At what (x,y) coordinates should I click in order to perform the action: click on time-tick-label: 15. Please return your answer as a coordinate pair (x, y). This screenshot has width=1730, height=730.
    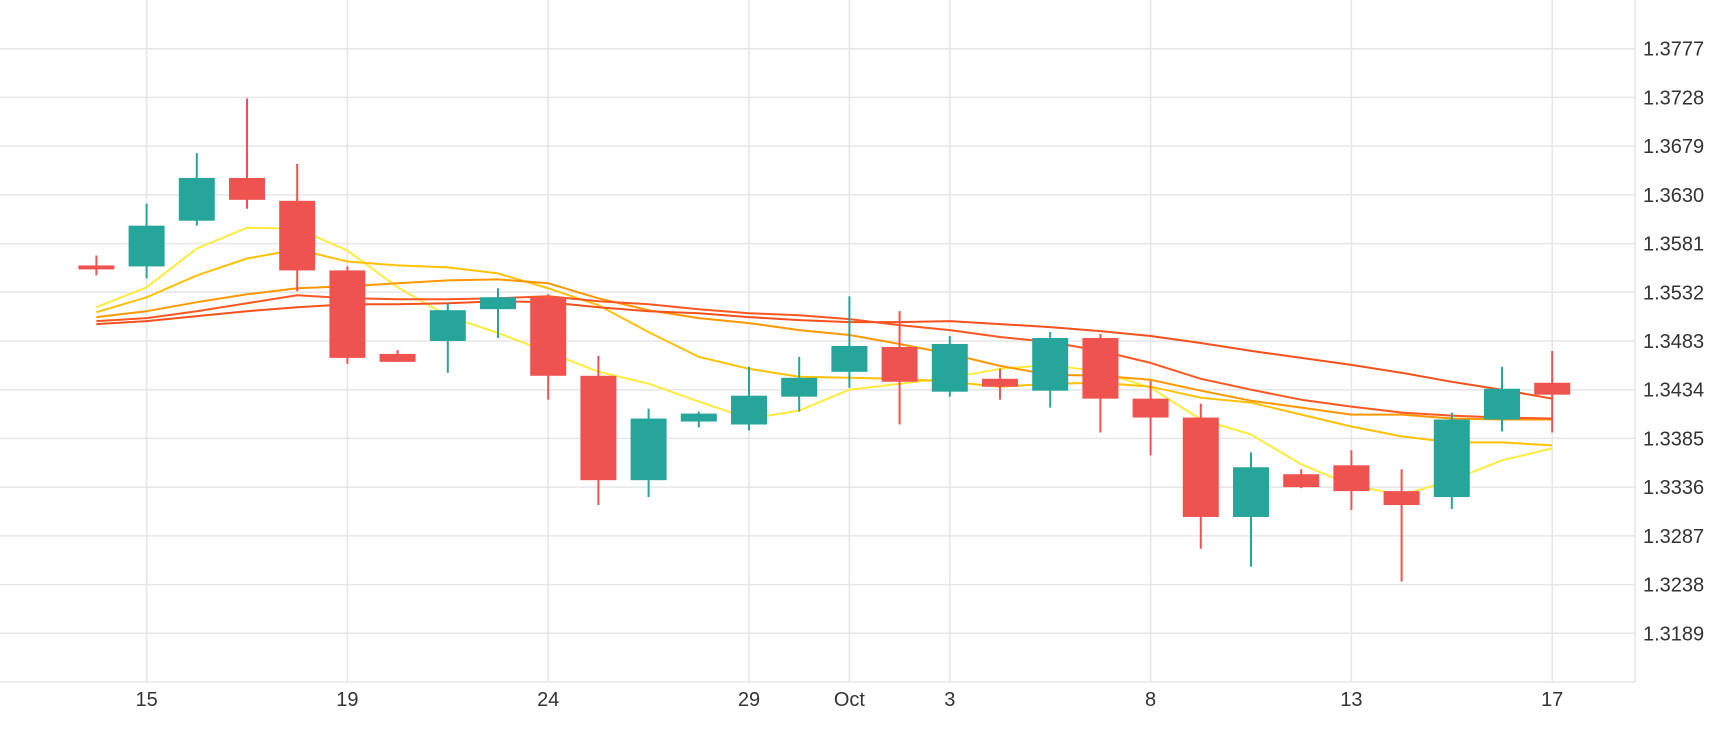
    Looking at the image, I should click on (146, 700).